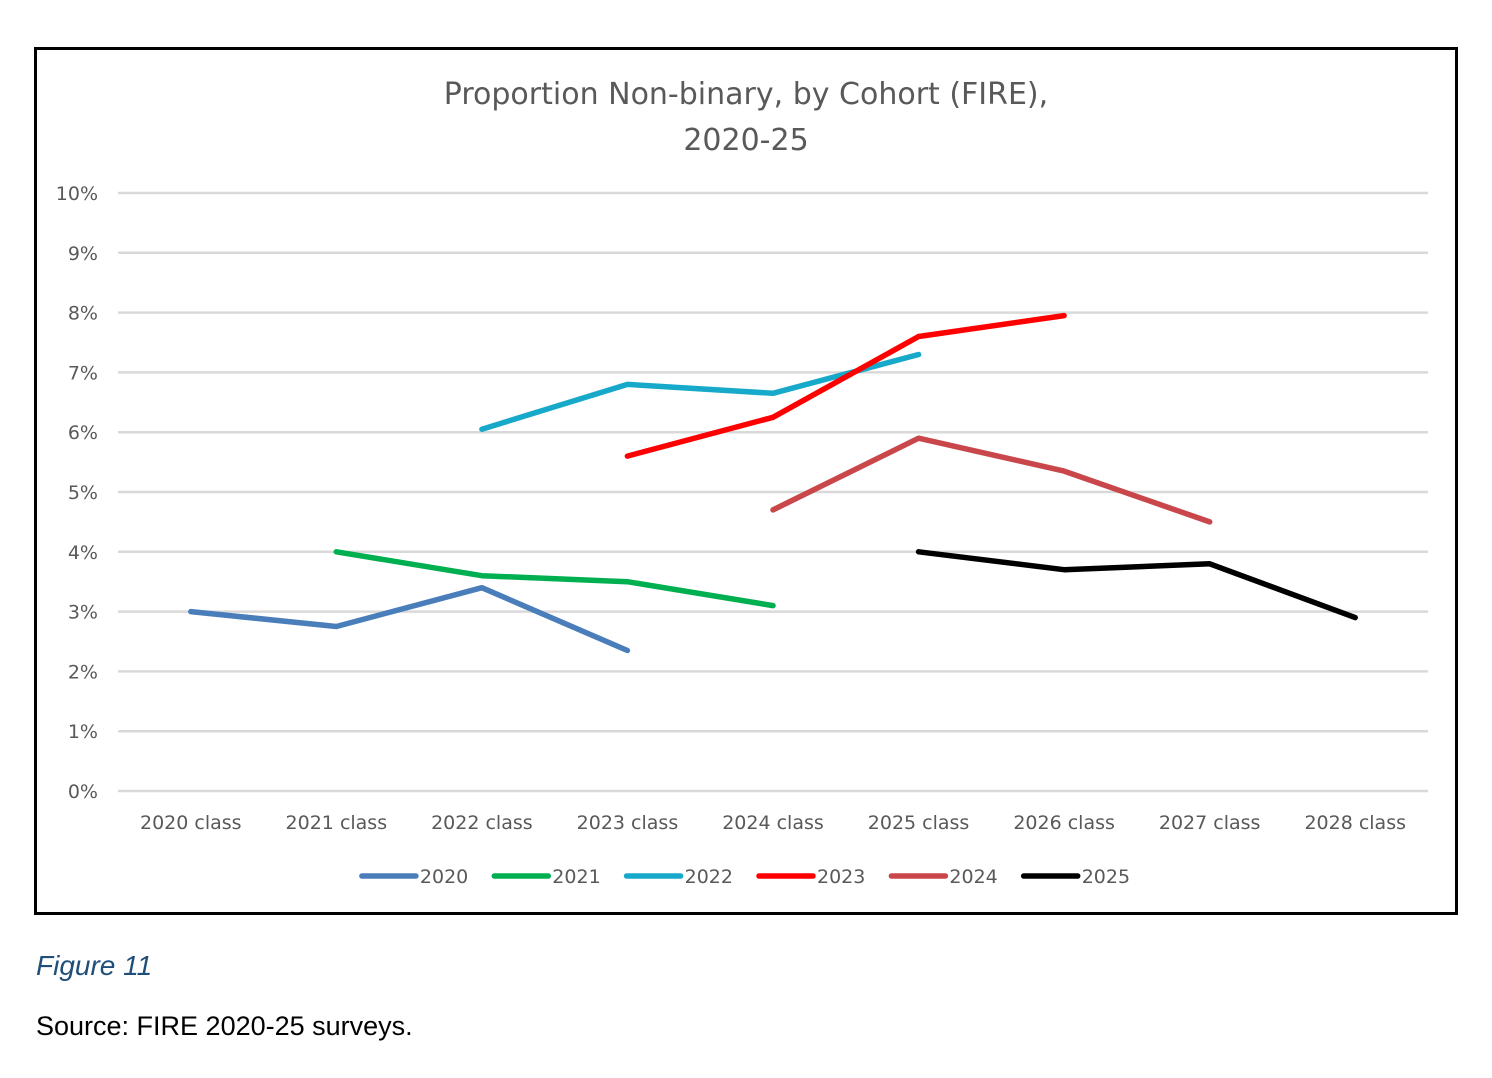 Image resolution: width=1492 pixels, height=1078 pixels. What do you see at coordinates (337, 823) in the screenshot?
I see `x-tick-label: 2021 class` at bounding box center [337, 823].